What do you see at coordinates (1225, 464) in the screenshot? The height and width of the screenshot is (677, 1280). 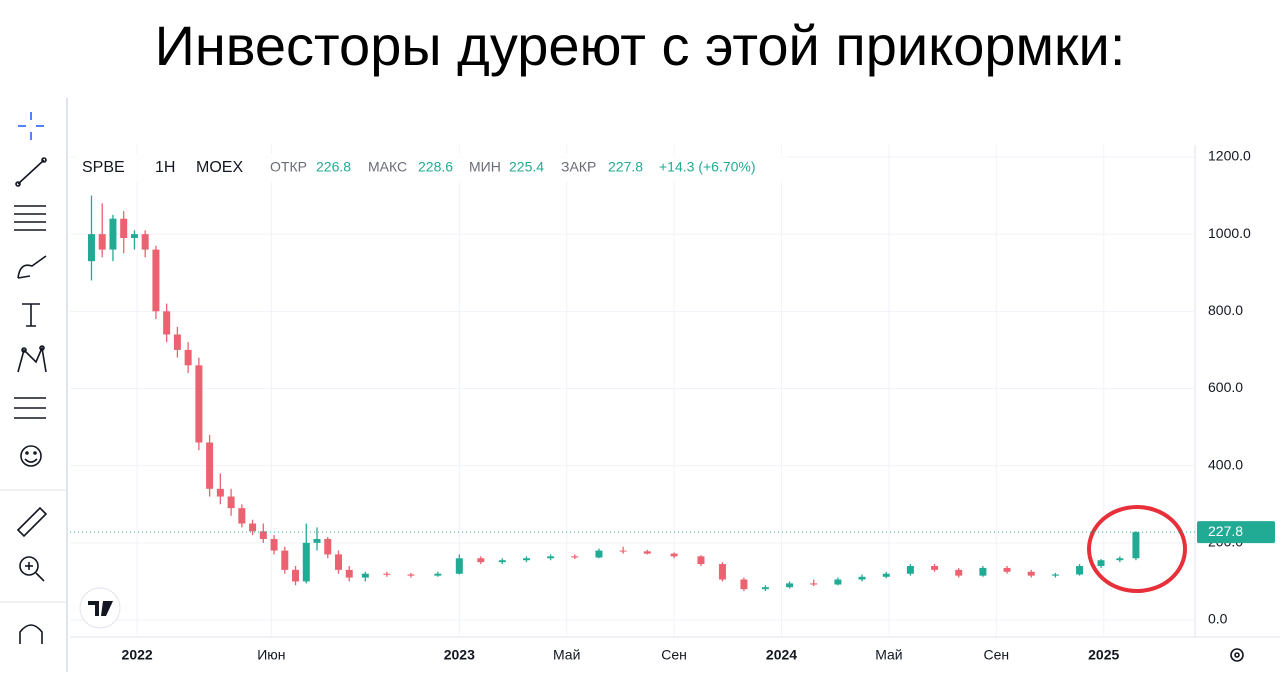 I see `y-tick-label: 400.0` at bounding box center [1225, 464].